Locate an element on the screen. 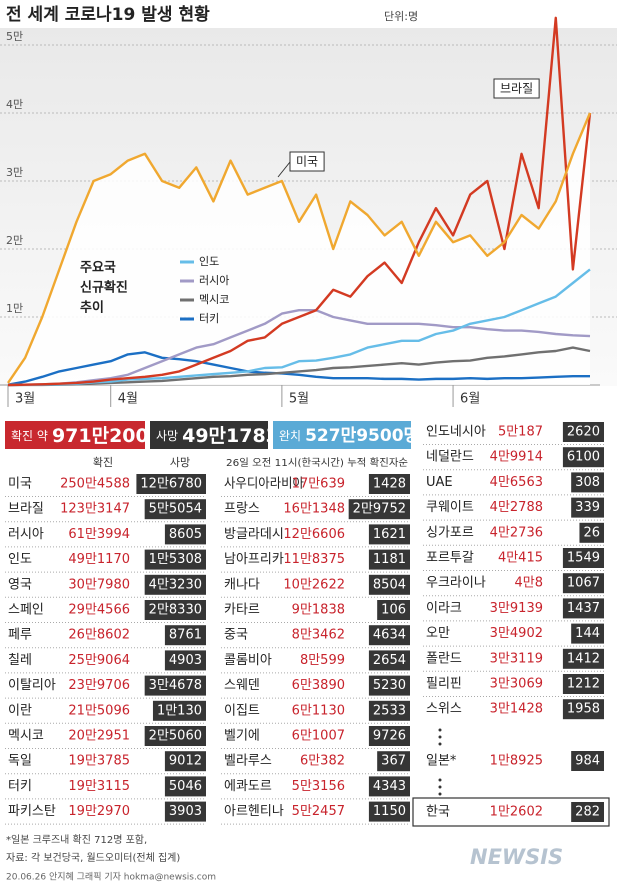  confirmed-count: 3만4902 is located at coordinates (516, 633).